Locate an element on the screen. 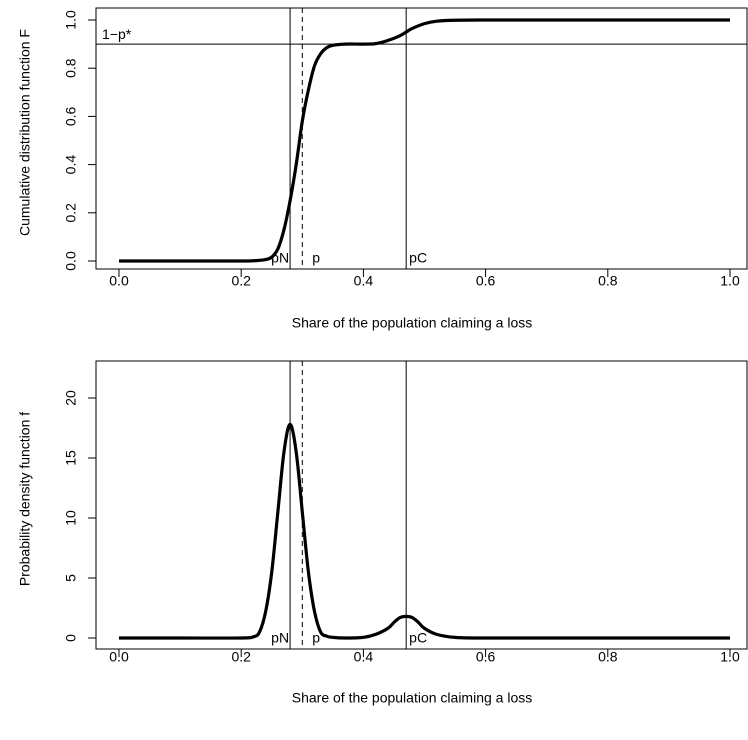 The height and width of the screenshot is (740, 748). y-tick-label: 0 is located at coordinates (71, 638).